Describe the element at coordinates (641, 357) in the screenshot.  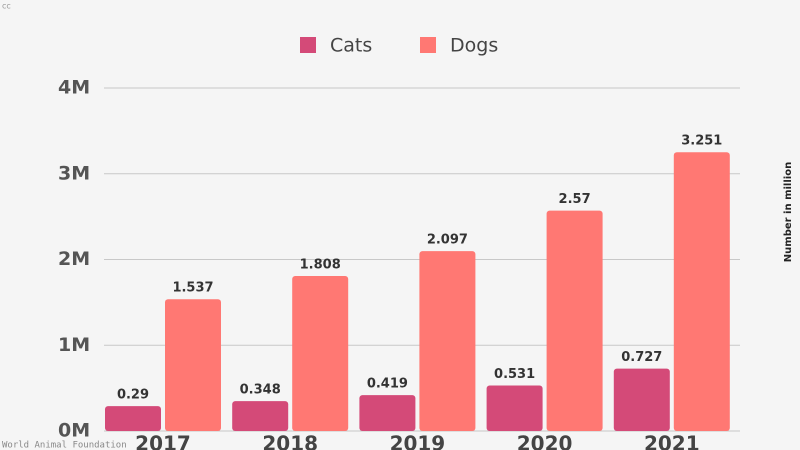
I see `value-label: 0.727` at that location.